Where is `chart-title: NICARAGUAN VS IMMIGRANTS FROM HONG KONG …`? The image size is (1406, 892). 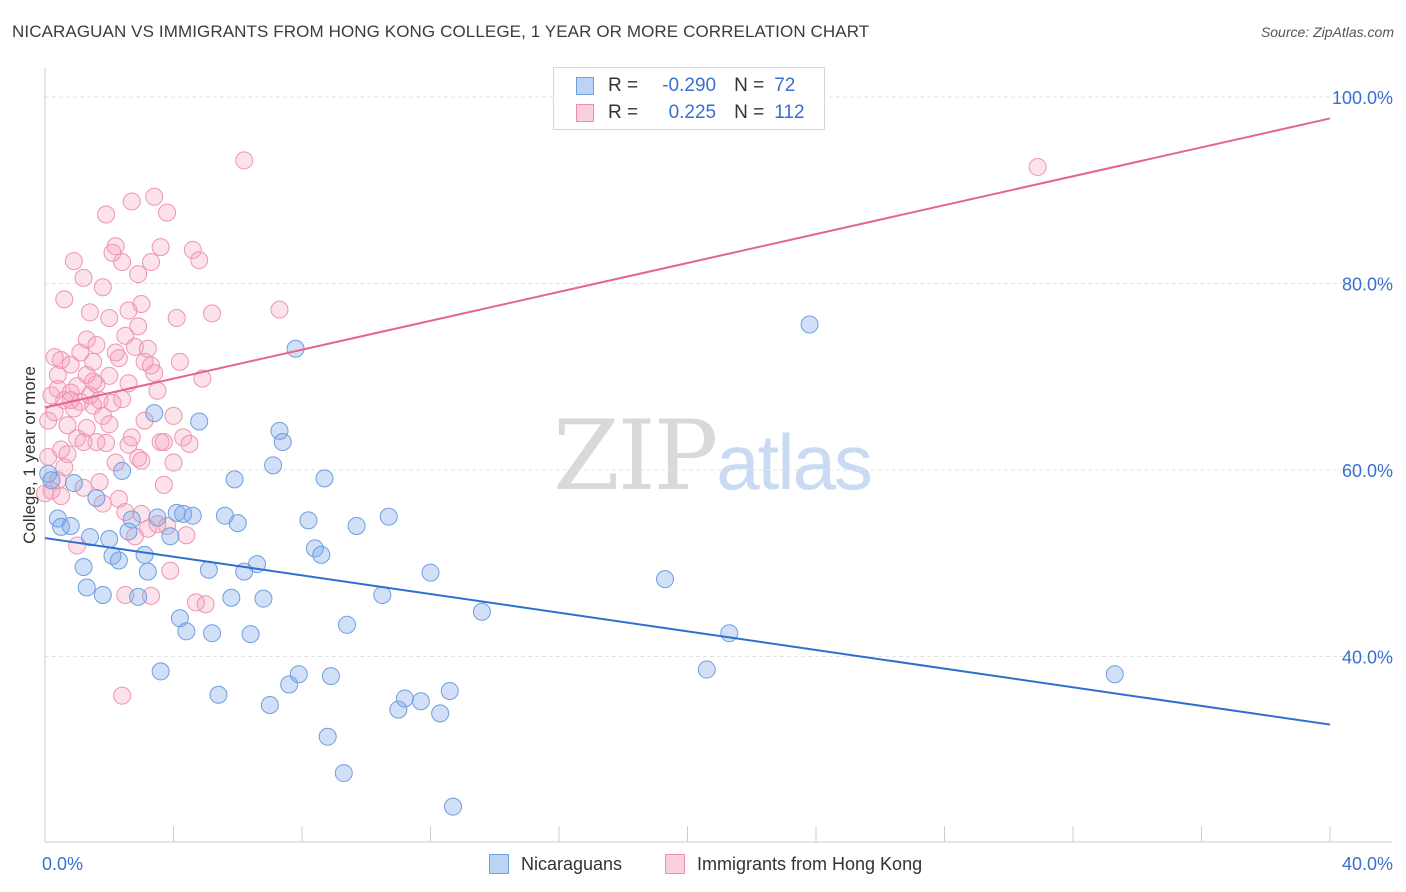
chart-title: NICARAGUAN VS IMMIGRANTS FROM HONG KONG … is located at coordinates (441, 31).